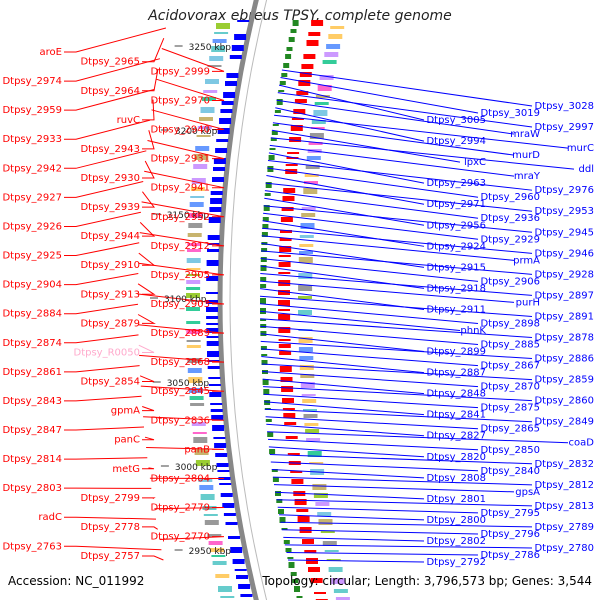  Describe the element at coordinates (110, 294) in the screenshot. I see `left-gene-label: Dtpsy_2913` at that location.